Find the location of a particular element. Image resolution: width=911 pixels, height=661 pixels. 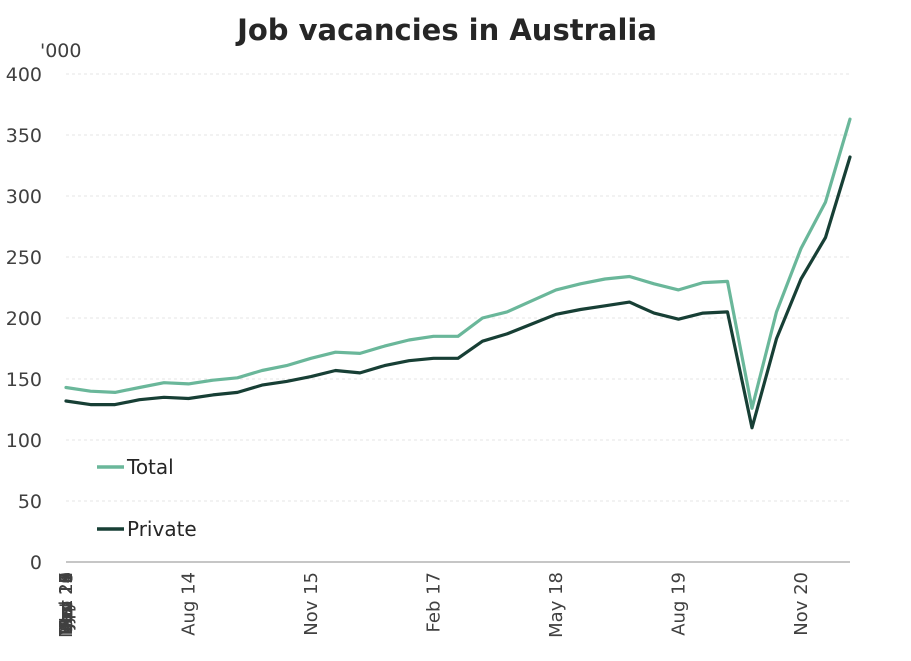

x-tick-label: Mar 14 is located at coordinates (66, 603).